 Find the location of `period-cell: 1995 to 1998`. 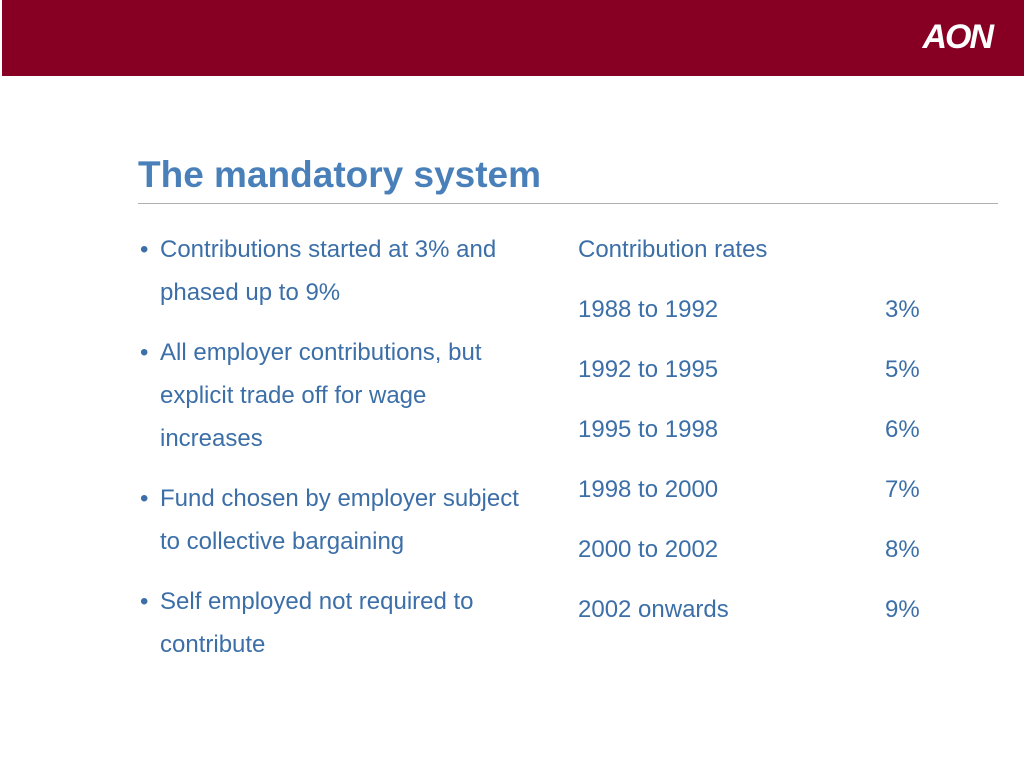

period-cell: 1995 to 1998 is located at coordinates (648, 429).